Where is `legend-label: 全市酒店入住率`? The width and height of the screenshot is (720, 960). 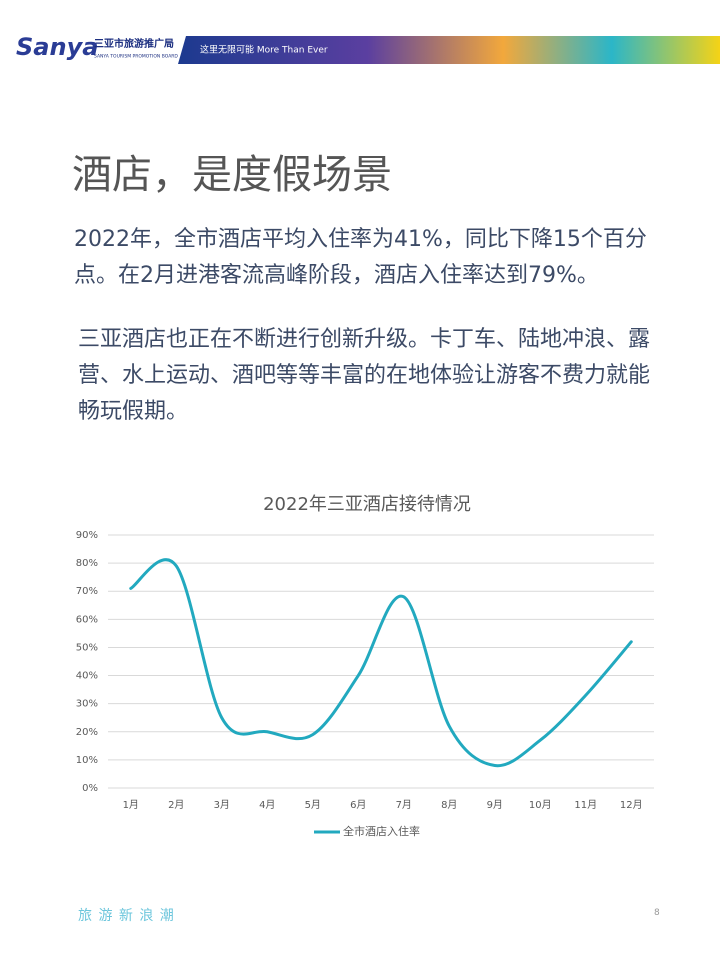
legend-label: 全市酒店入住率 is located at coordinates (381, 831).